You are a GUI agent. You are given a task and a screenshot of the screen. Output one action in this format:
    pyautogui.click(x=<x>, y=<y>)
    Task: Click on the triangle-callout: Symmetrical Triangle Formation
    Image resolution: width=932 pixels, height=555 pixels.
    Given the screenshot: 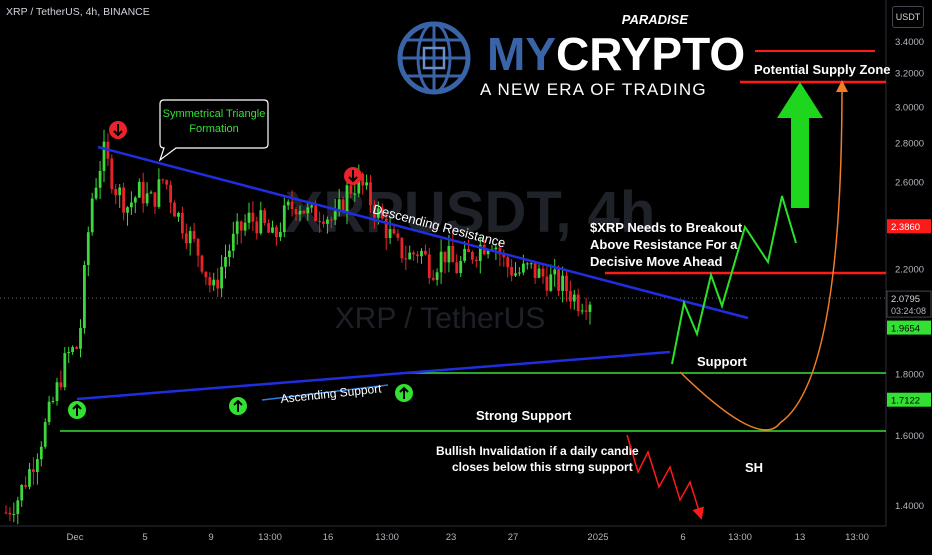 What is the action you would take?
    pyautogui.click(x=213, y=130)
    